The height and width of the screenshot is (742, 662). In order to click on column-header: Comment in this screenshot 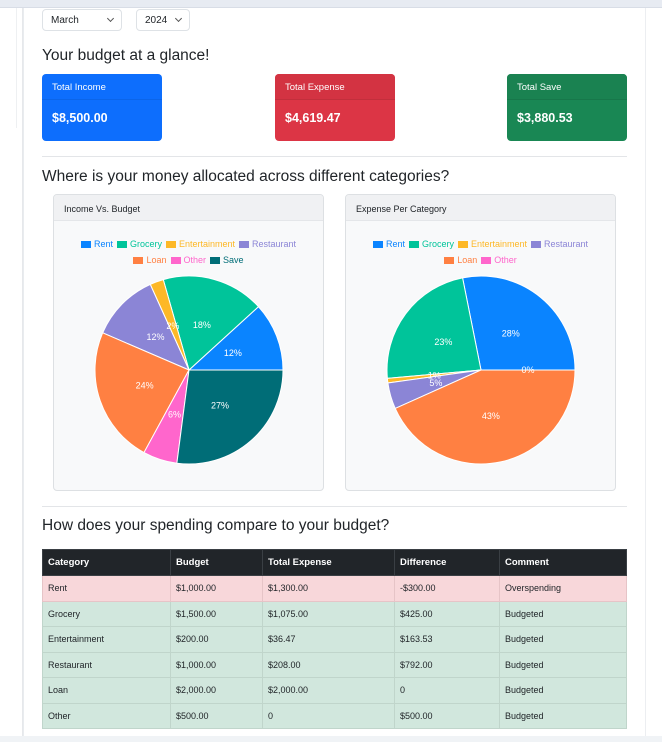, I will do `click(563, 562)`.